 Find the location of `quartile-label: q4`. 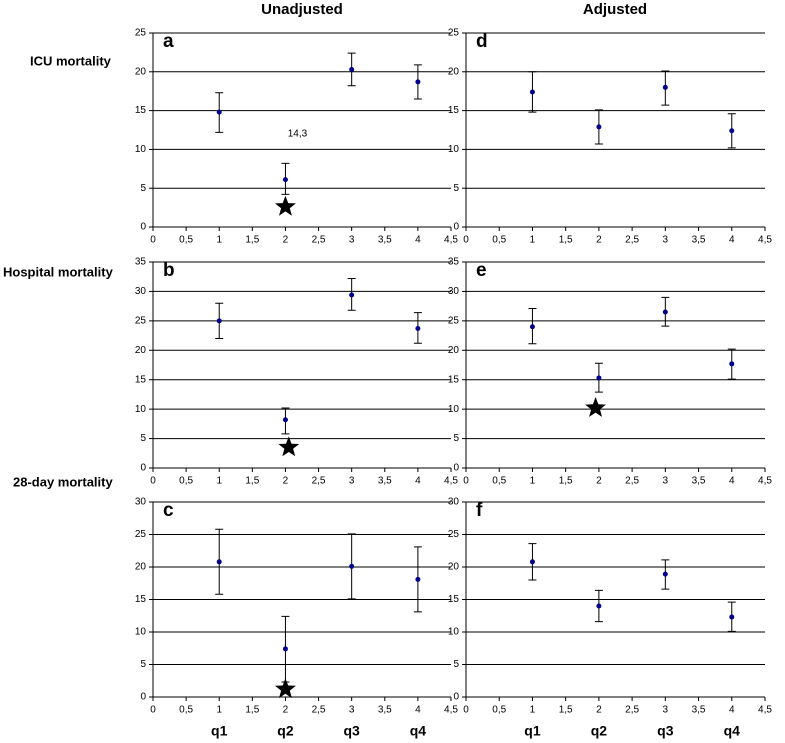

quartile-label: q4 is located at coordinates (732, 731).